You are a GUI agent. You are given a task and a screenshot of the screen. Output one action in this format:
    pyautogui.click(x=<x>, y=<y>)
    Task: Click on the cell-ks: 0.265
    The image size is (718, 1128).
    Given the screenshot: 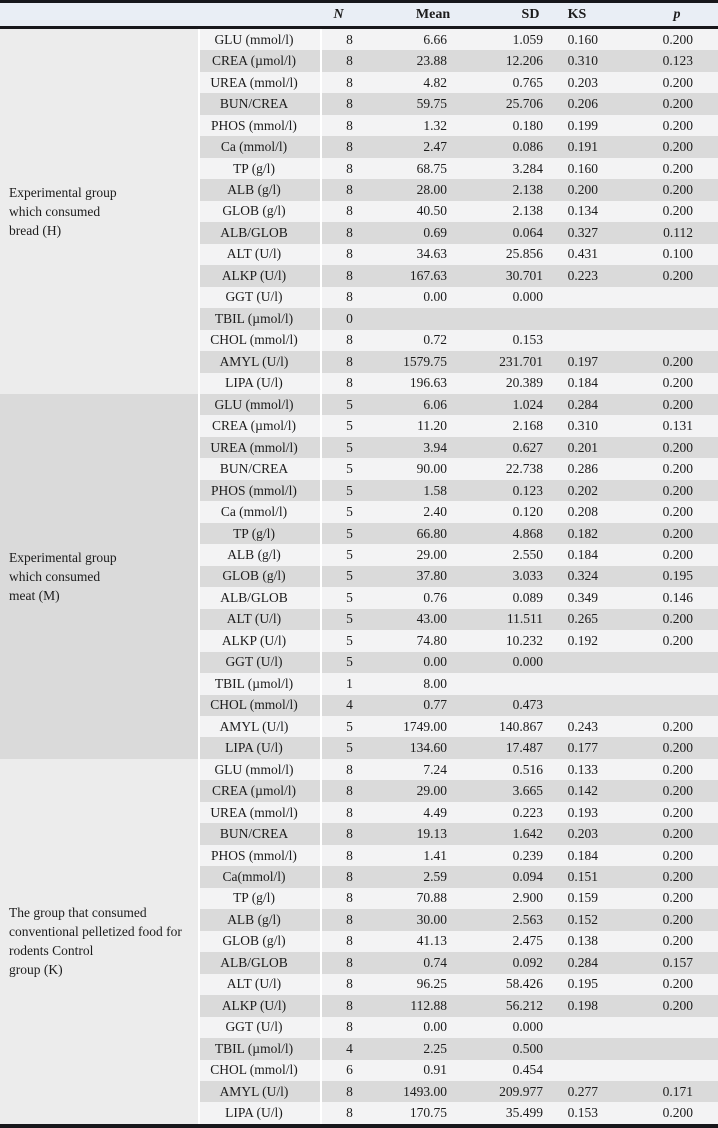 What is the action you would take?
    pyautogui.click(x=580, y=619)
    